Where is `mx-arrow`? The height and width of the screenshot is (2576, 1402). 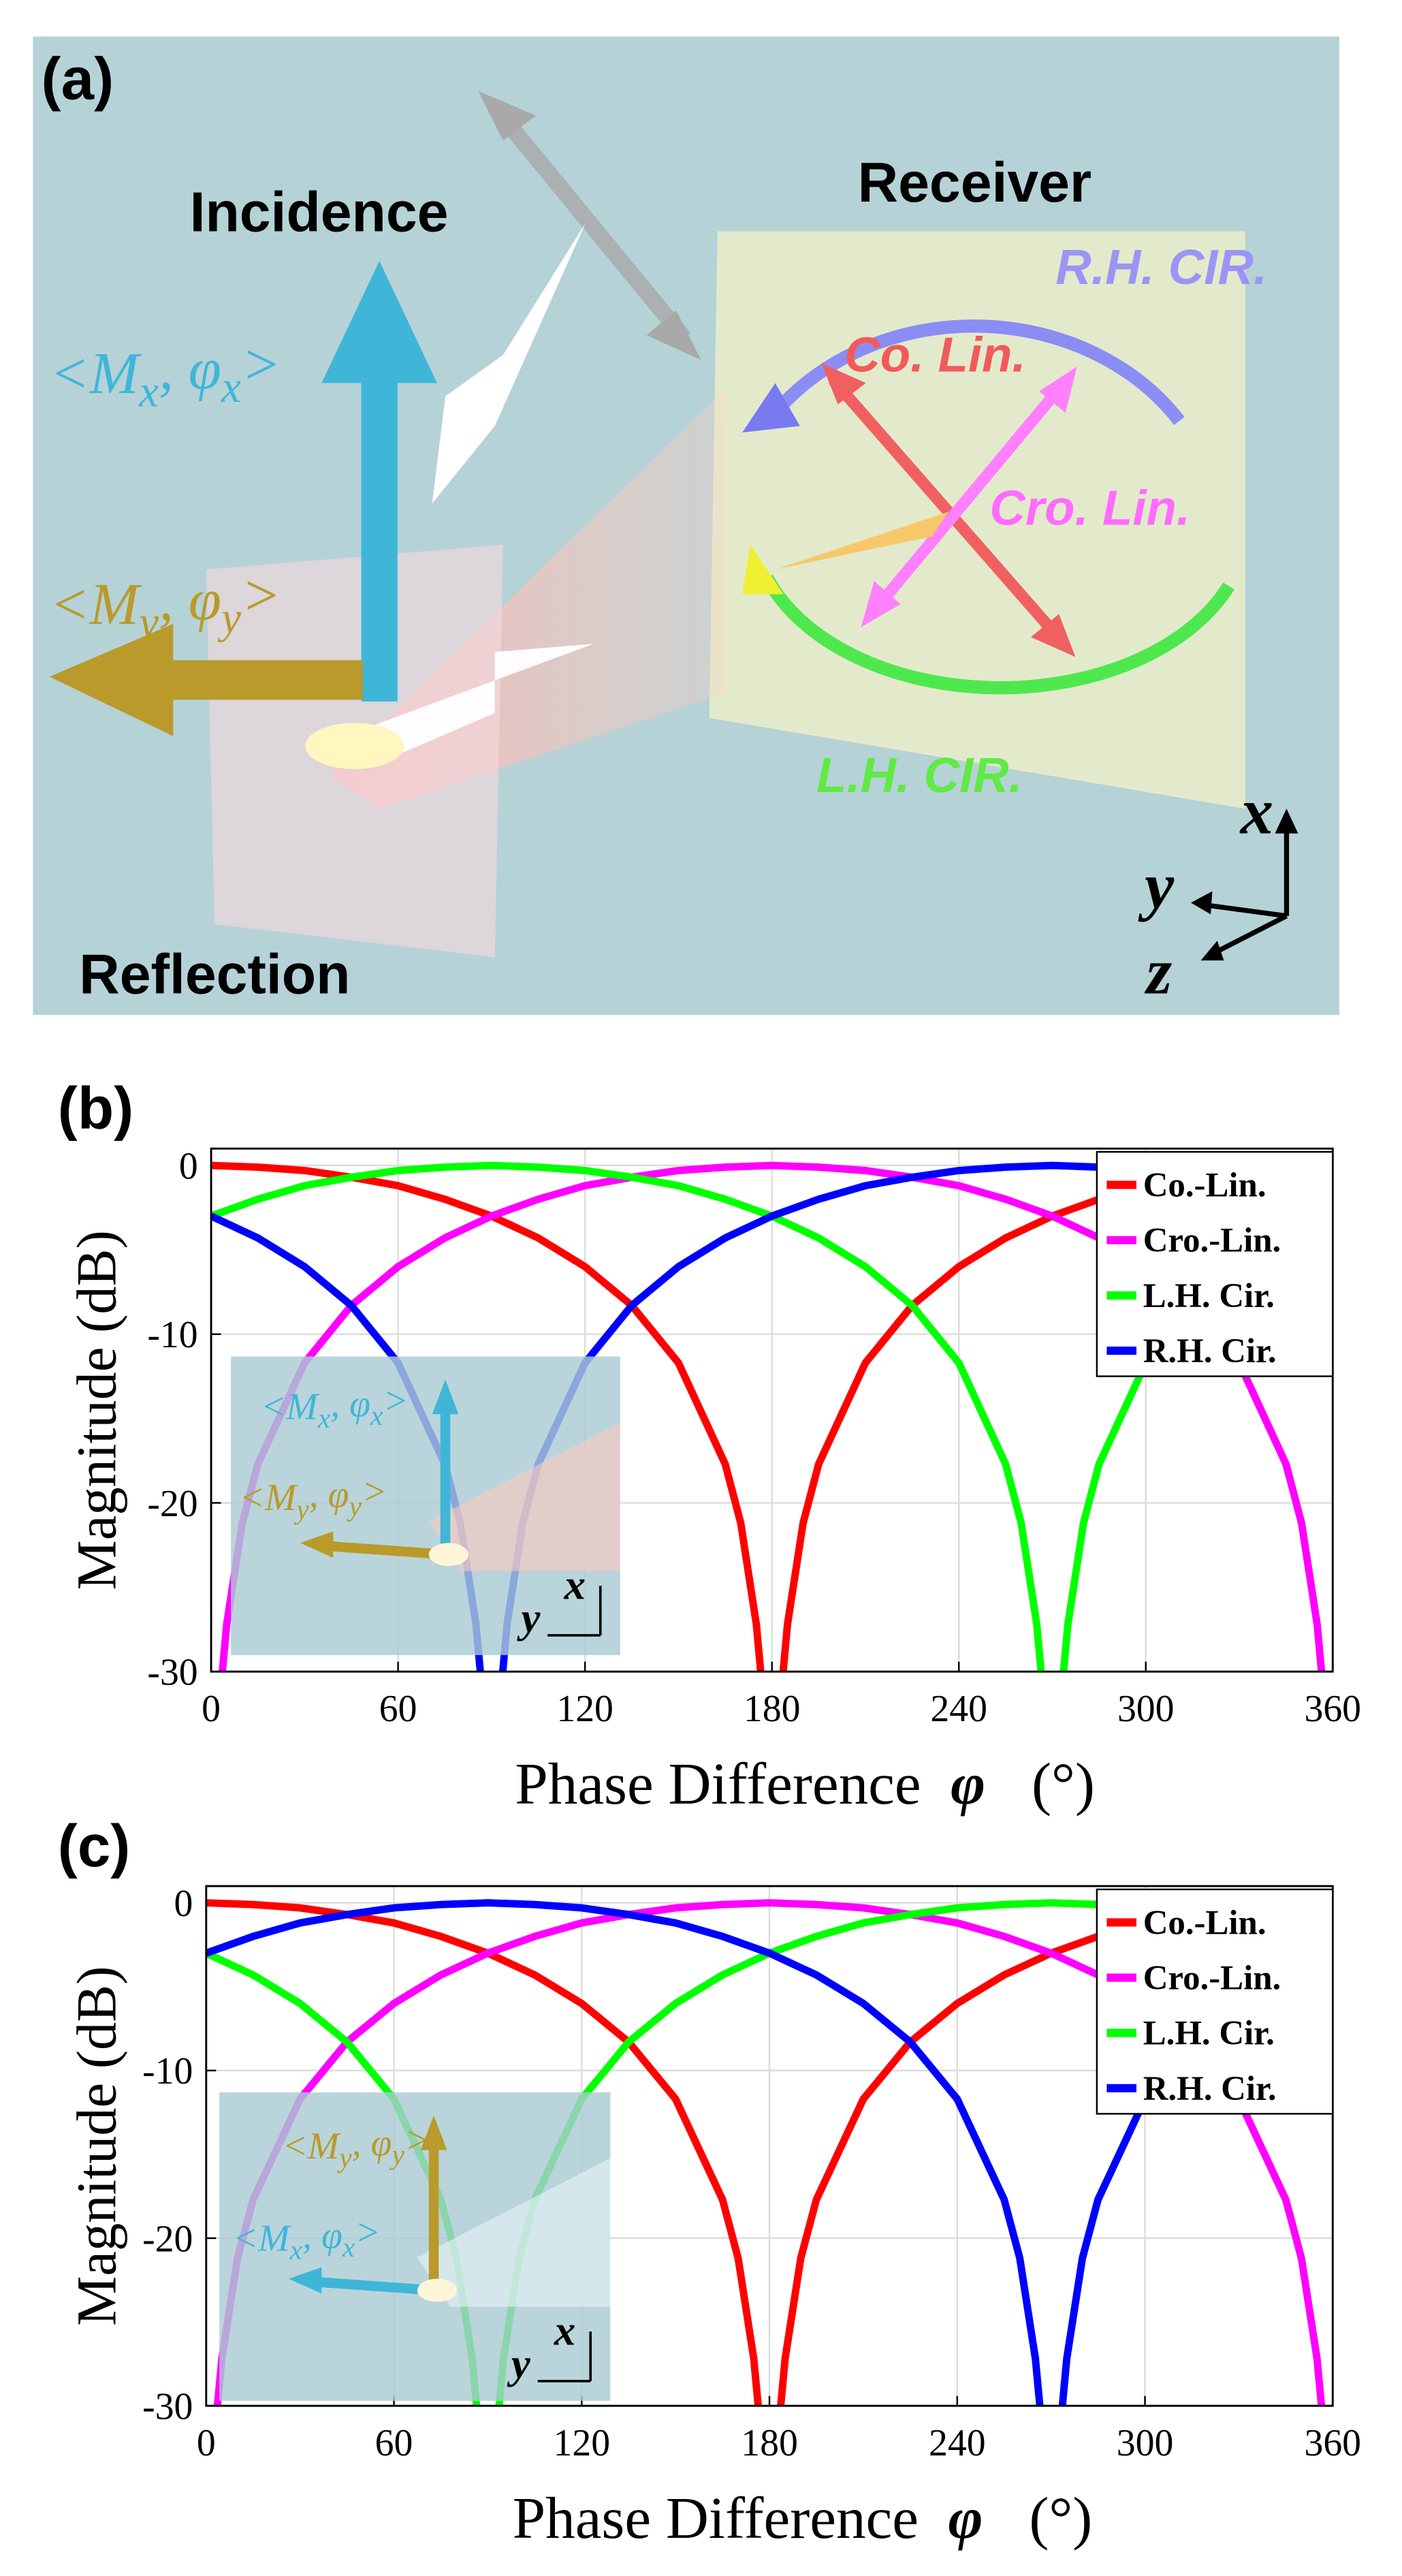 mx-arrow is located at coordinates (379, 532).